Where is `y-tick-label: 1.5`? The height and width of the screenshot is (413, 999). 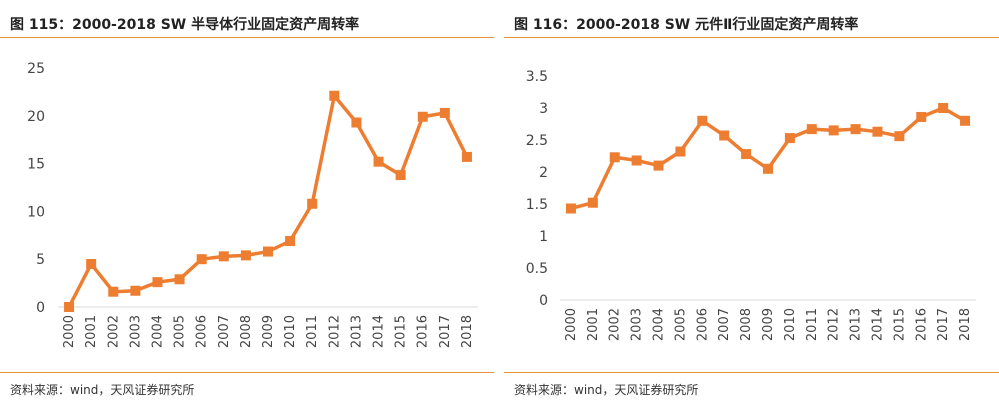 y-tick-label: 1.5 is located at coordinates (537, 205).